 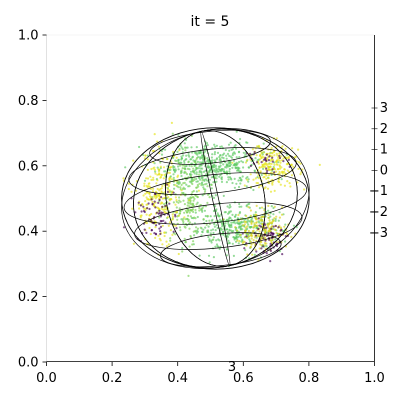 What do you see at coordinates (384, 129) in the screenshot?
I see `right-tick-label: 2` at bounding box center [384, 129].